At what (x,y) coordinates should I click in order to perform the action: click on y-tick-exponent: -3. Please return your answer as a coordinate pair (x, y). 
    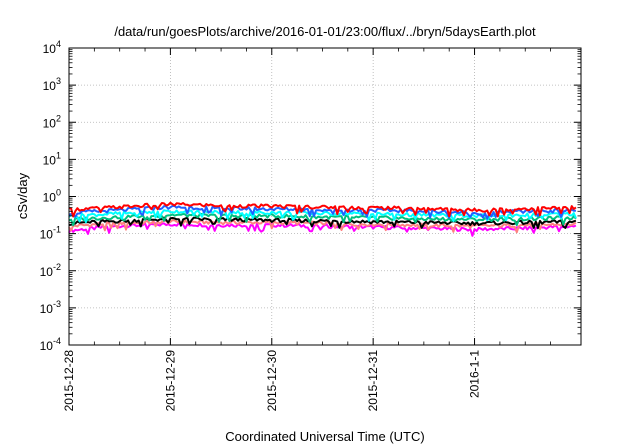
    Looking at the image, I should click on (57, 304).